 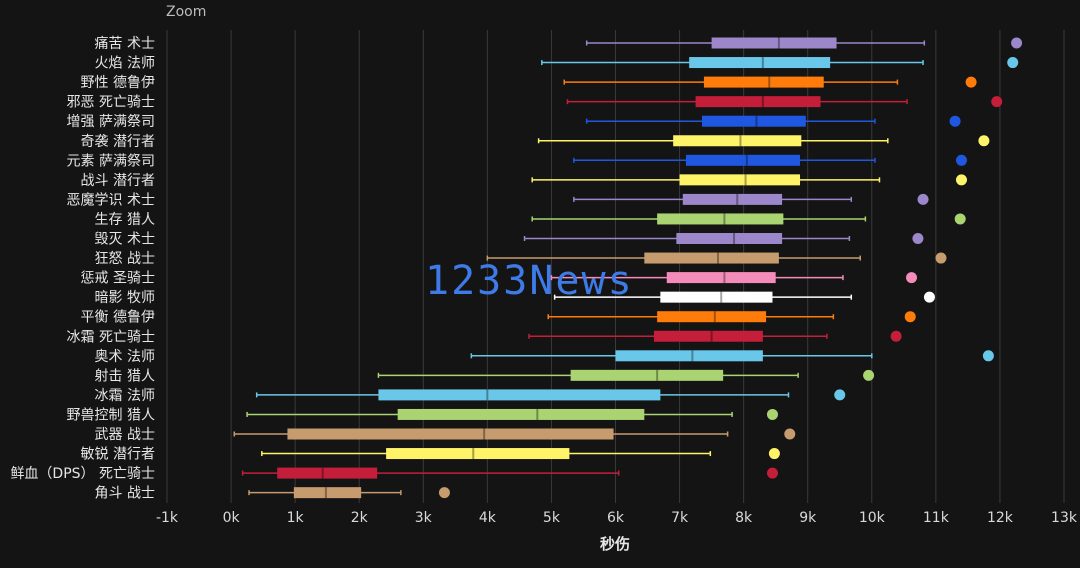 I want to click on category-label: 武器 战士, so click(x=125, y=435).